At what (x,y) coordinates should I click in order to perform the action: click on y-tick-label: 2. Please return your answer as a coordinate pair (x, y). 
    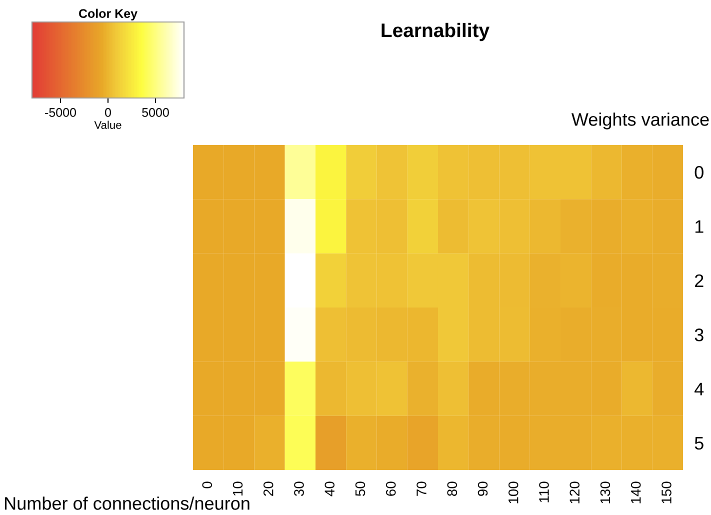
    Looking at the image, I should click on (699, 280).